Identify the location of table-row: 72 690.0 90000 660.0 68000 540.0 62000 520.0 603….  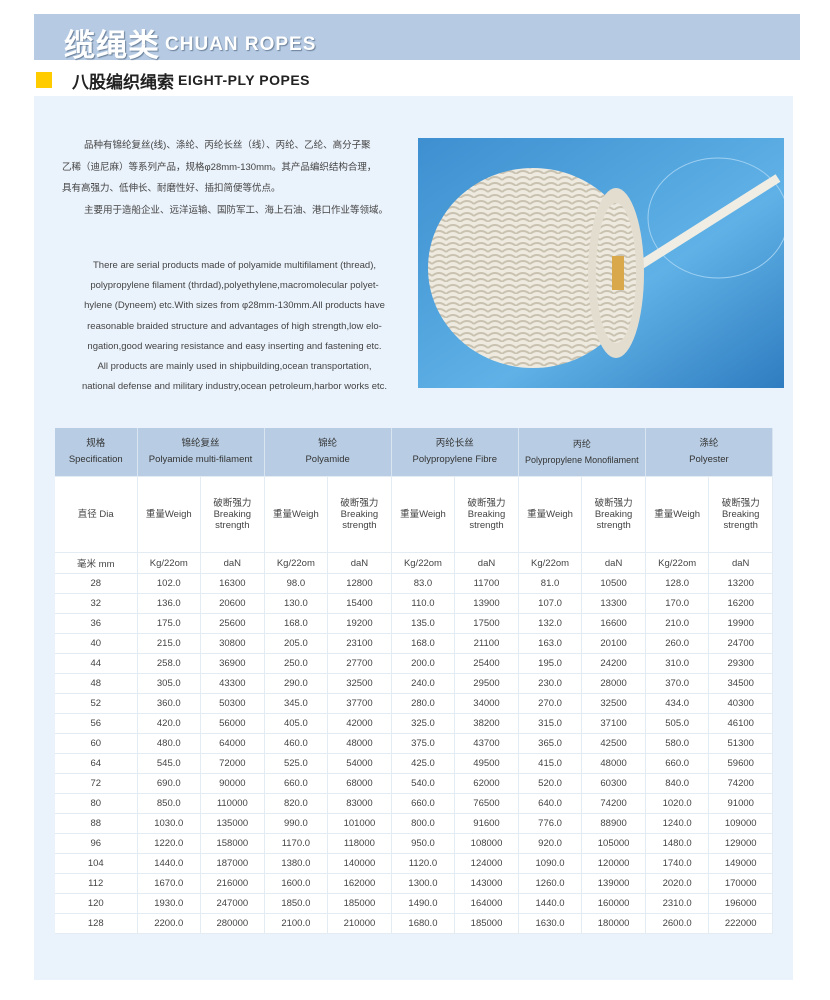
(414, 783).